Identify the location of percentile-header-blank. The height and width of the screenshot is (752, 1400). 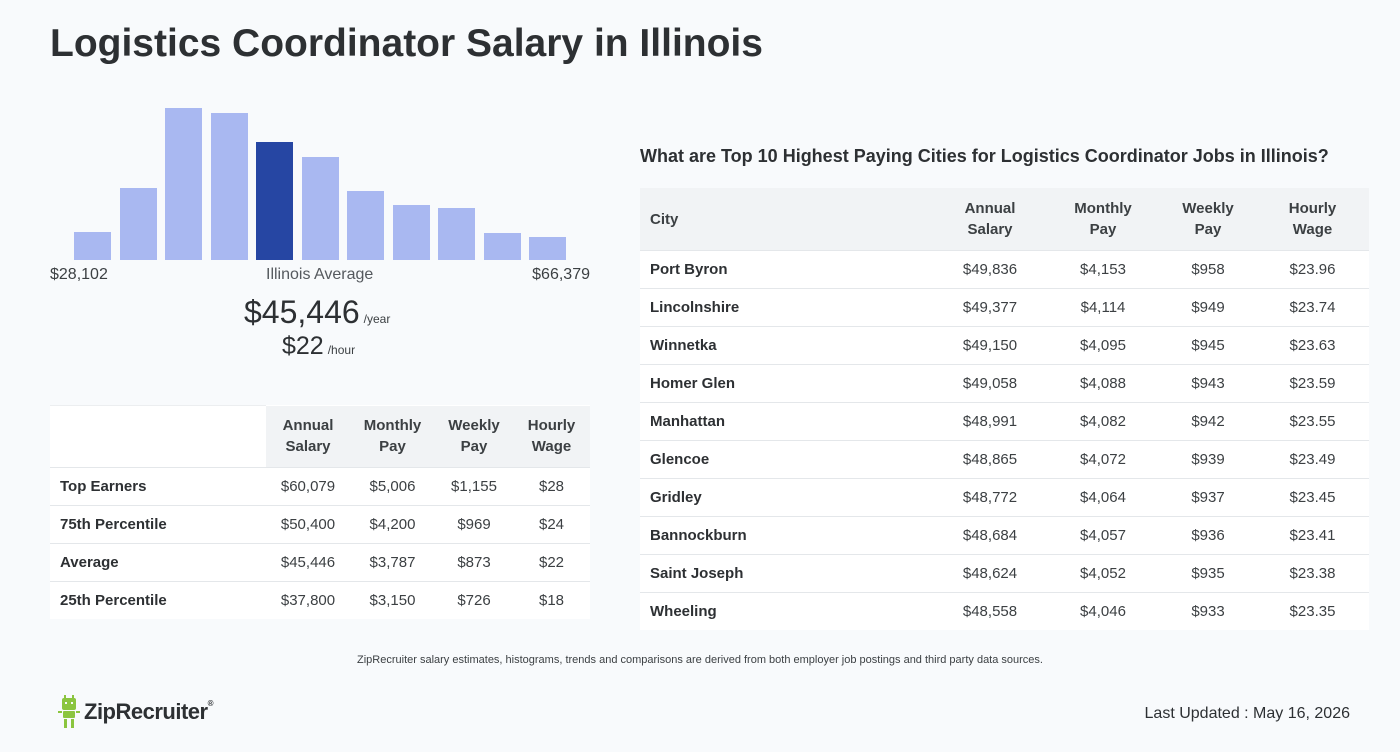
(158, 436).